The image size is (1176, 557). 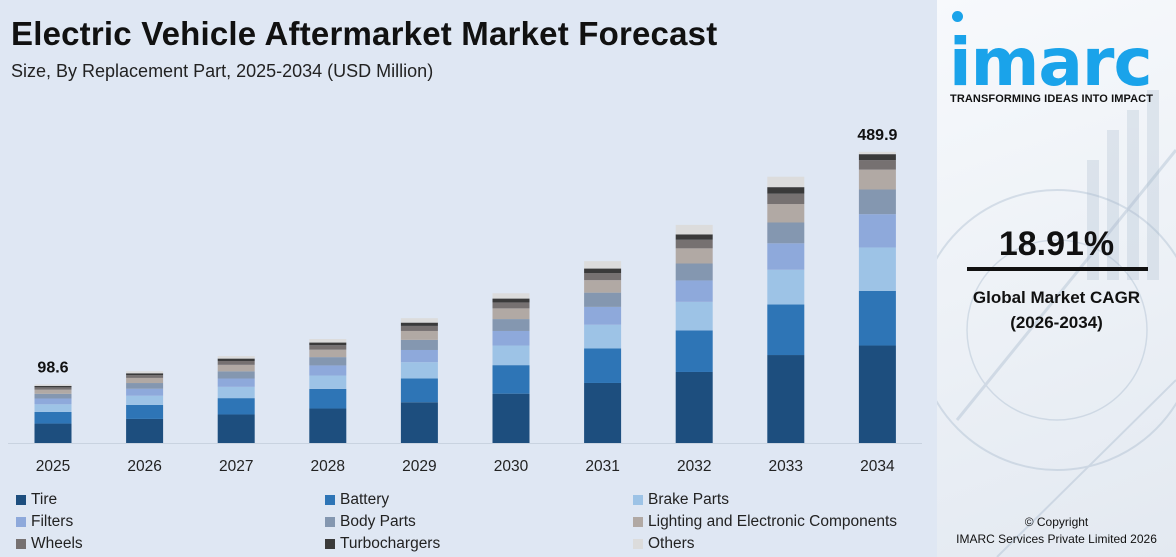 What do you see at coordinates (1056, 297) in the screenshot?
I see `cagr-label-line1: Global Market CAGR` at bounding box center [1056, 297].